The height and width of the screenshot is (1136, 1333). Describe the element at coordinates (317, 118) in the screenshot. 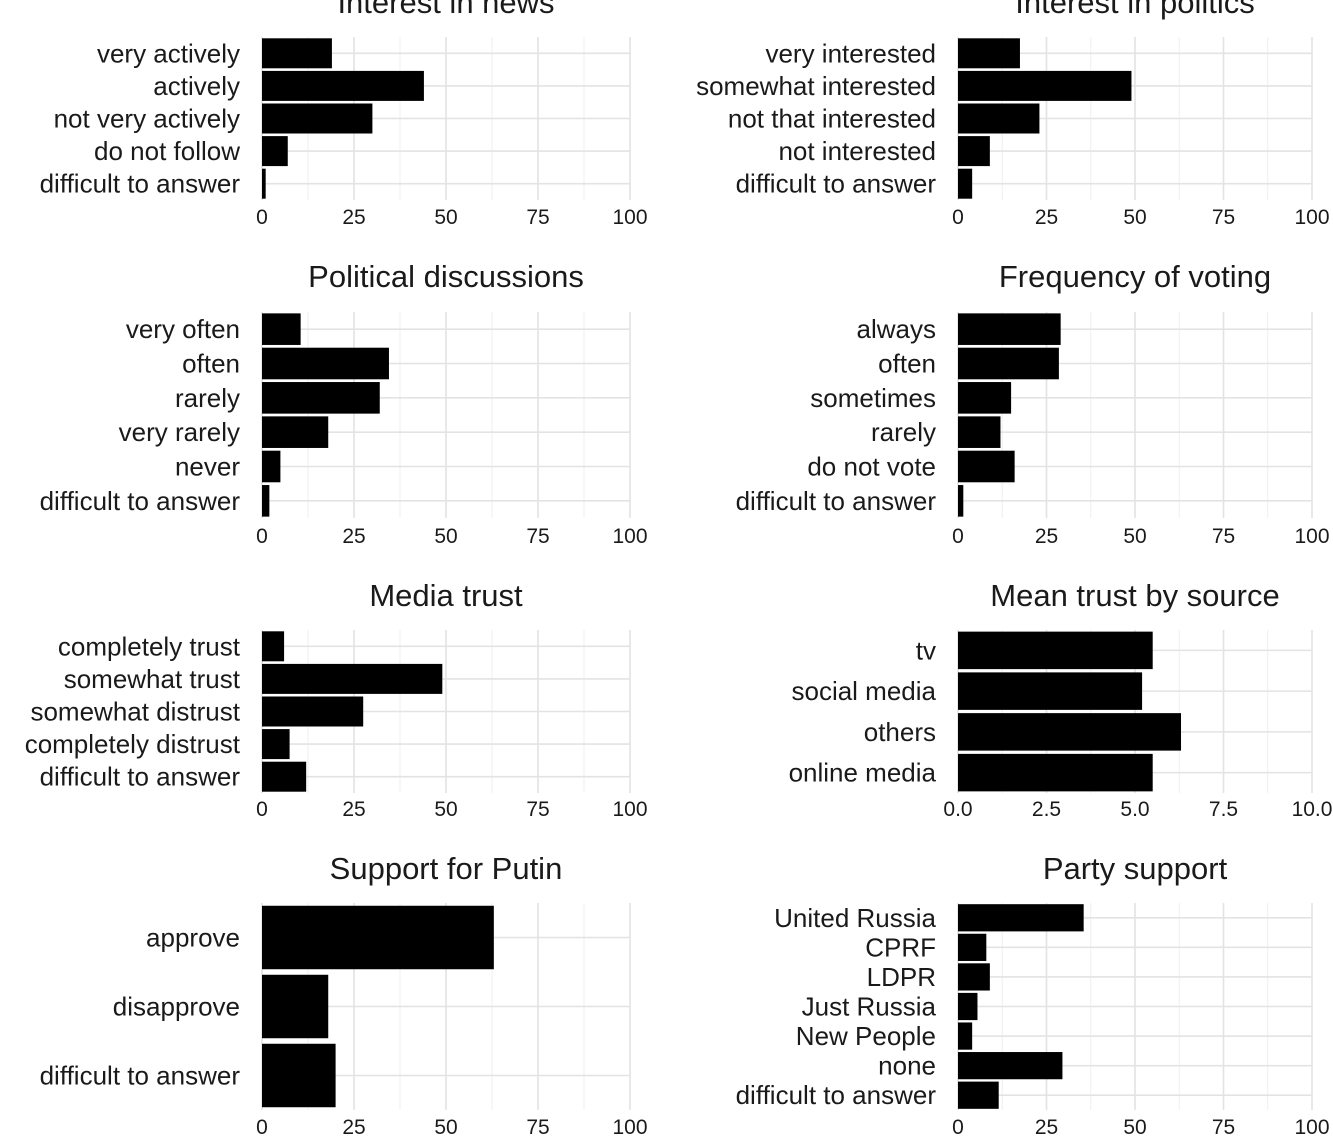

I see `bar-not-very-actively` at that location.